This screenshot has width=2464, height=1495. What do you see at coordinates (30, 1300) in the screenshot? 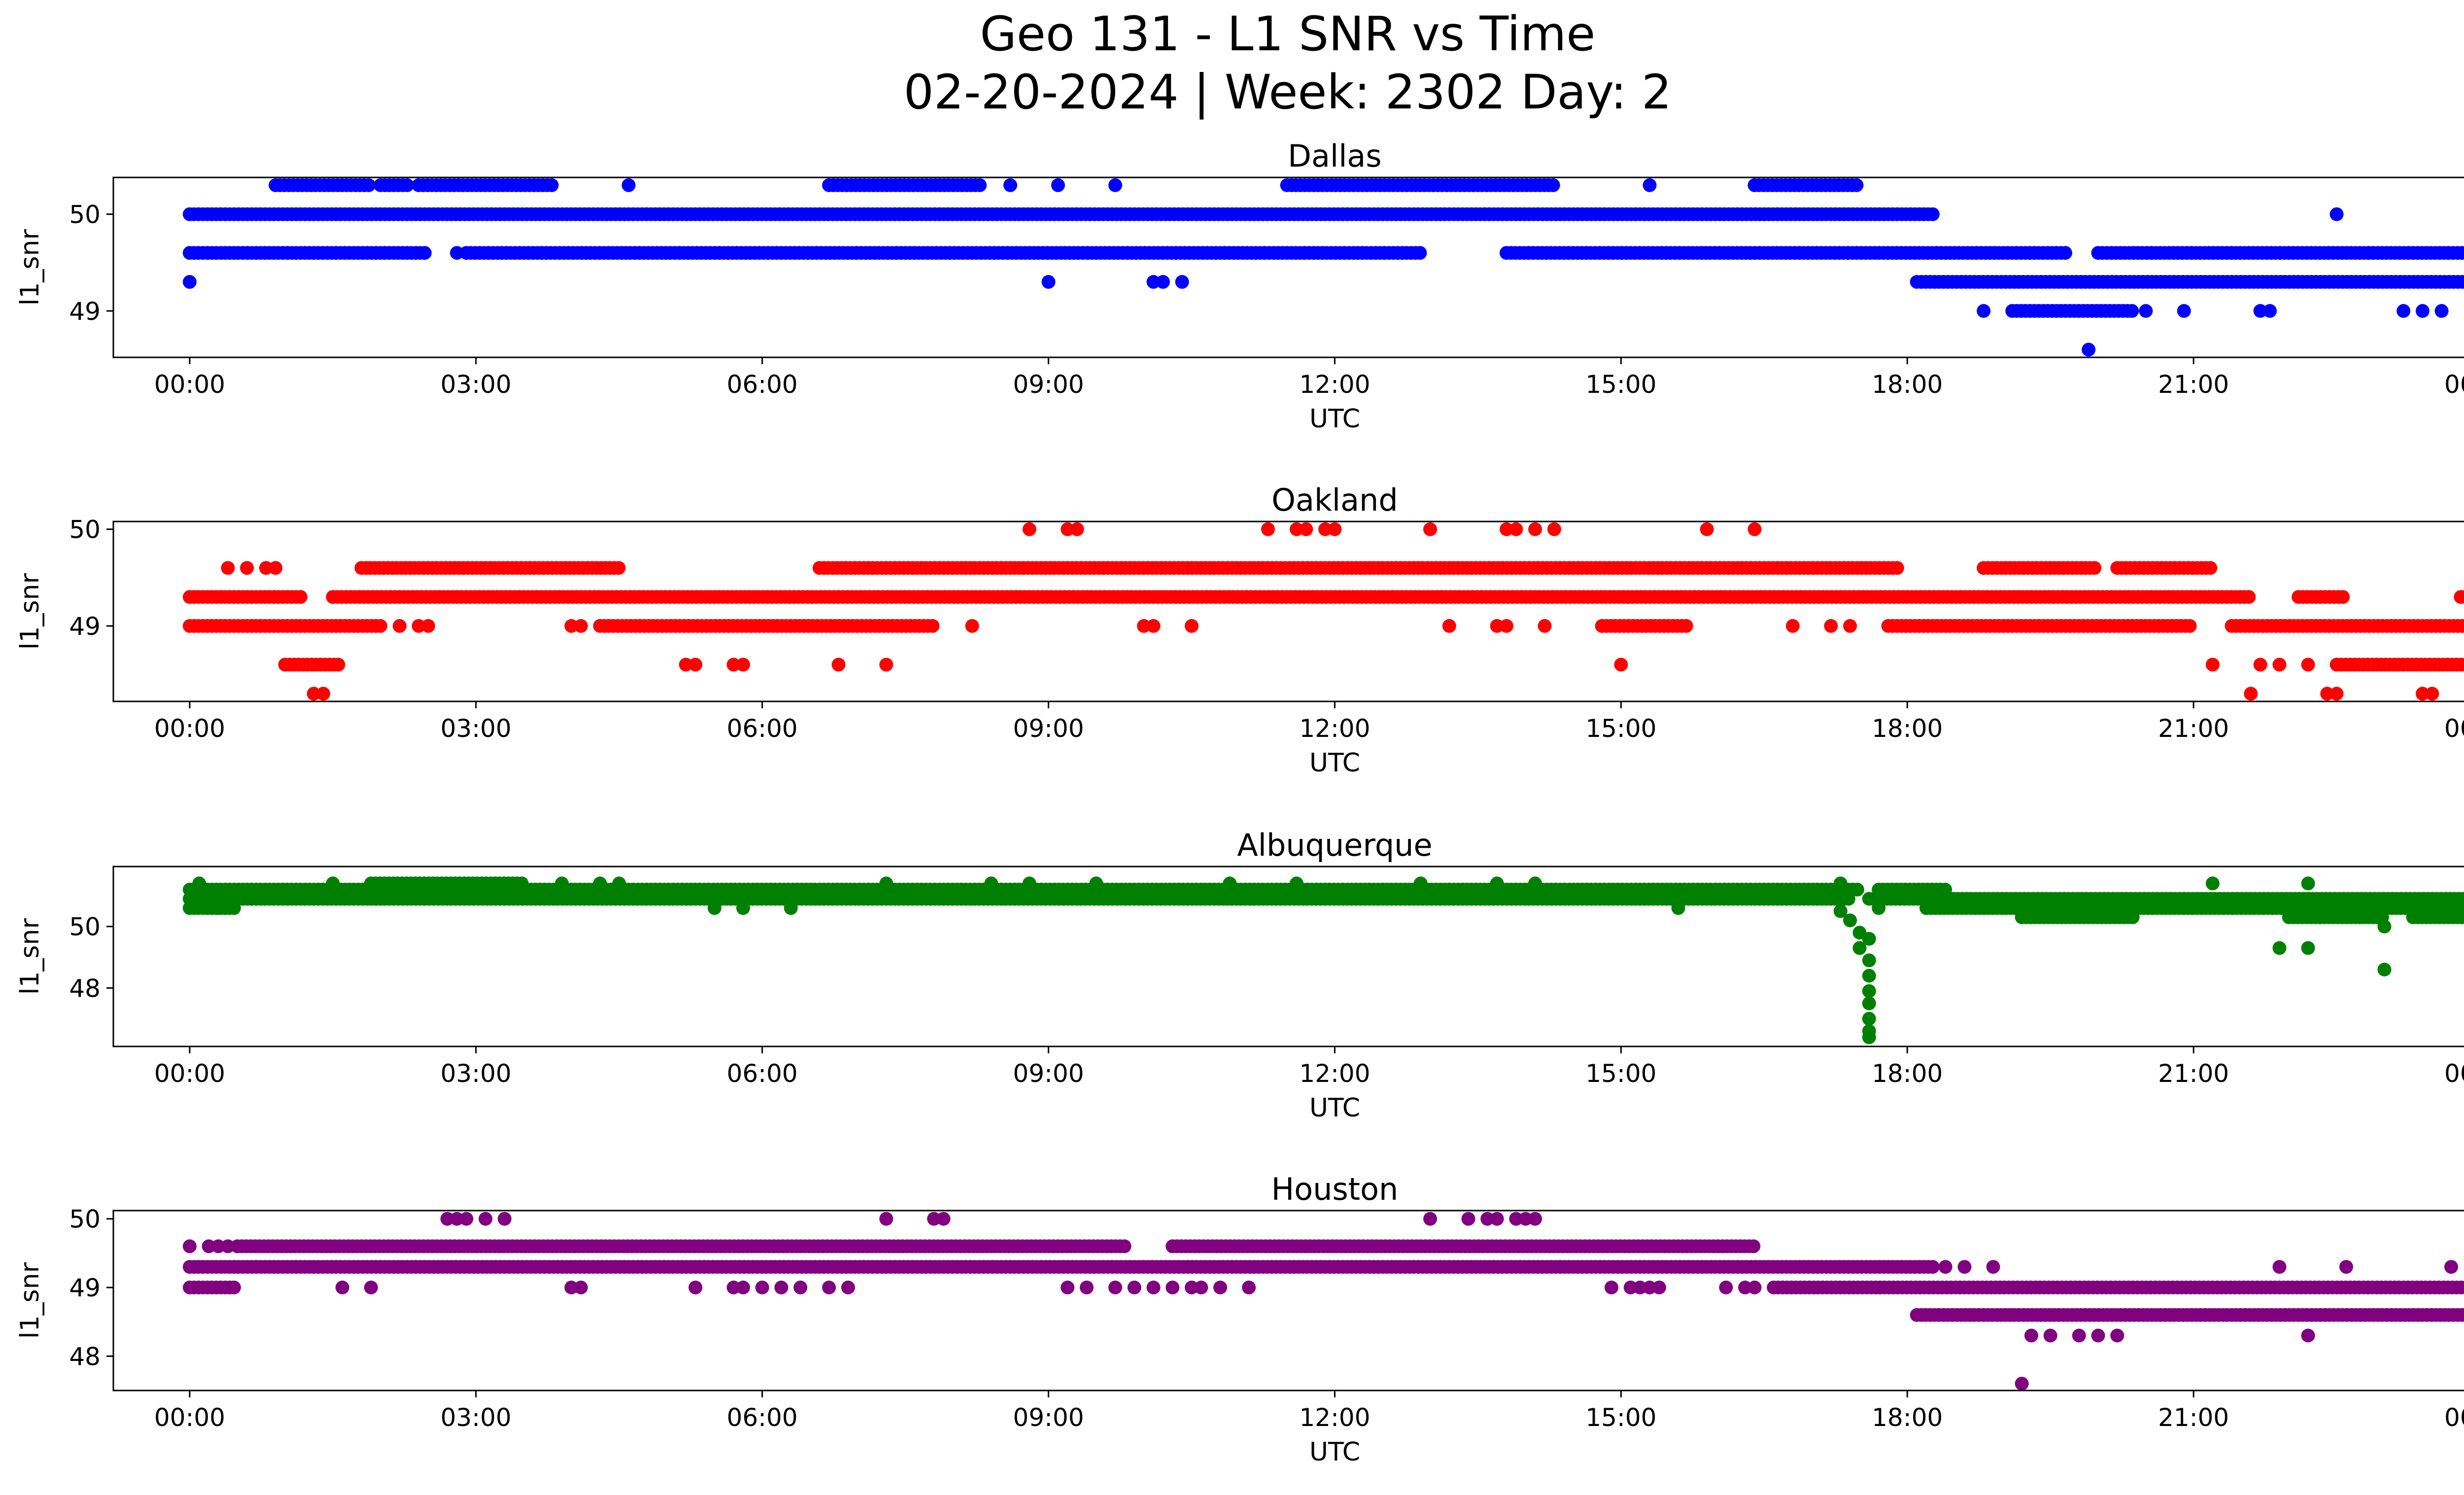
I see `y-axis-label: l1_snr` at bounding box center [30, 1300].